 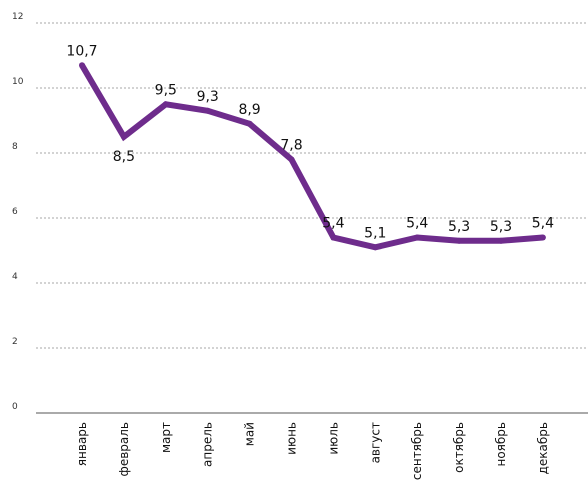 I want to click on x-tick-label: март, so click(x=166, y=437).